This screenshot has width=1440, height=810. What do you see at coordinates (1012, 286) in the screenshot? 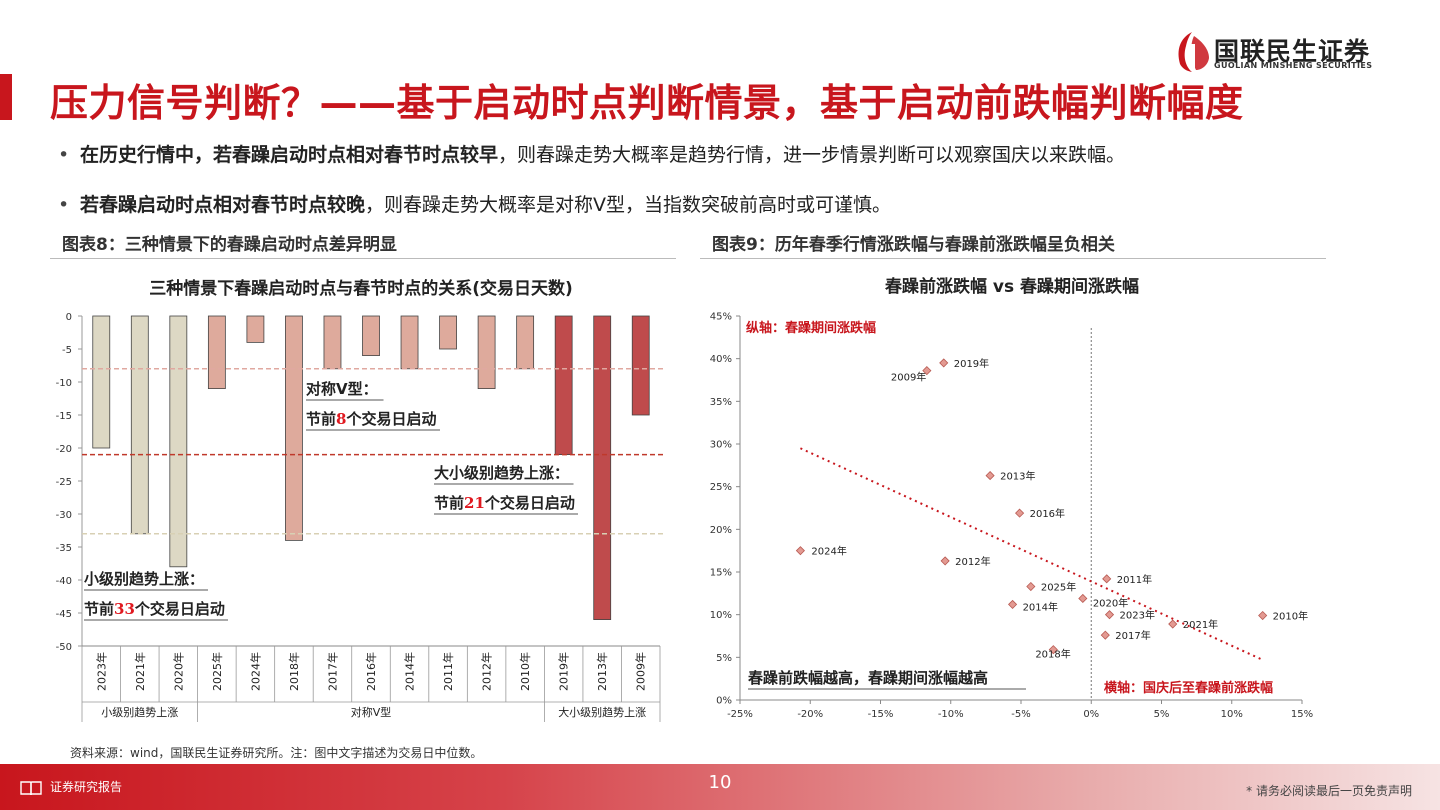
I see `scatter-chart-title: 春躁前涨跌幅 vs 春躁期间涨跌幅` at bounding box center [1012, 286].